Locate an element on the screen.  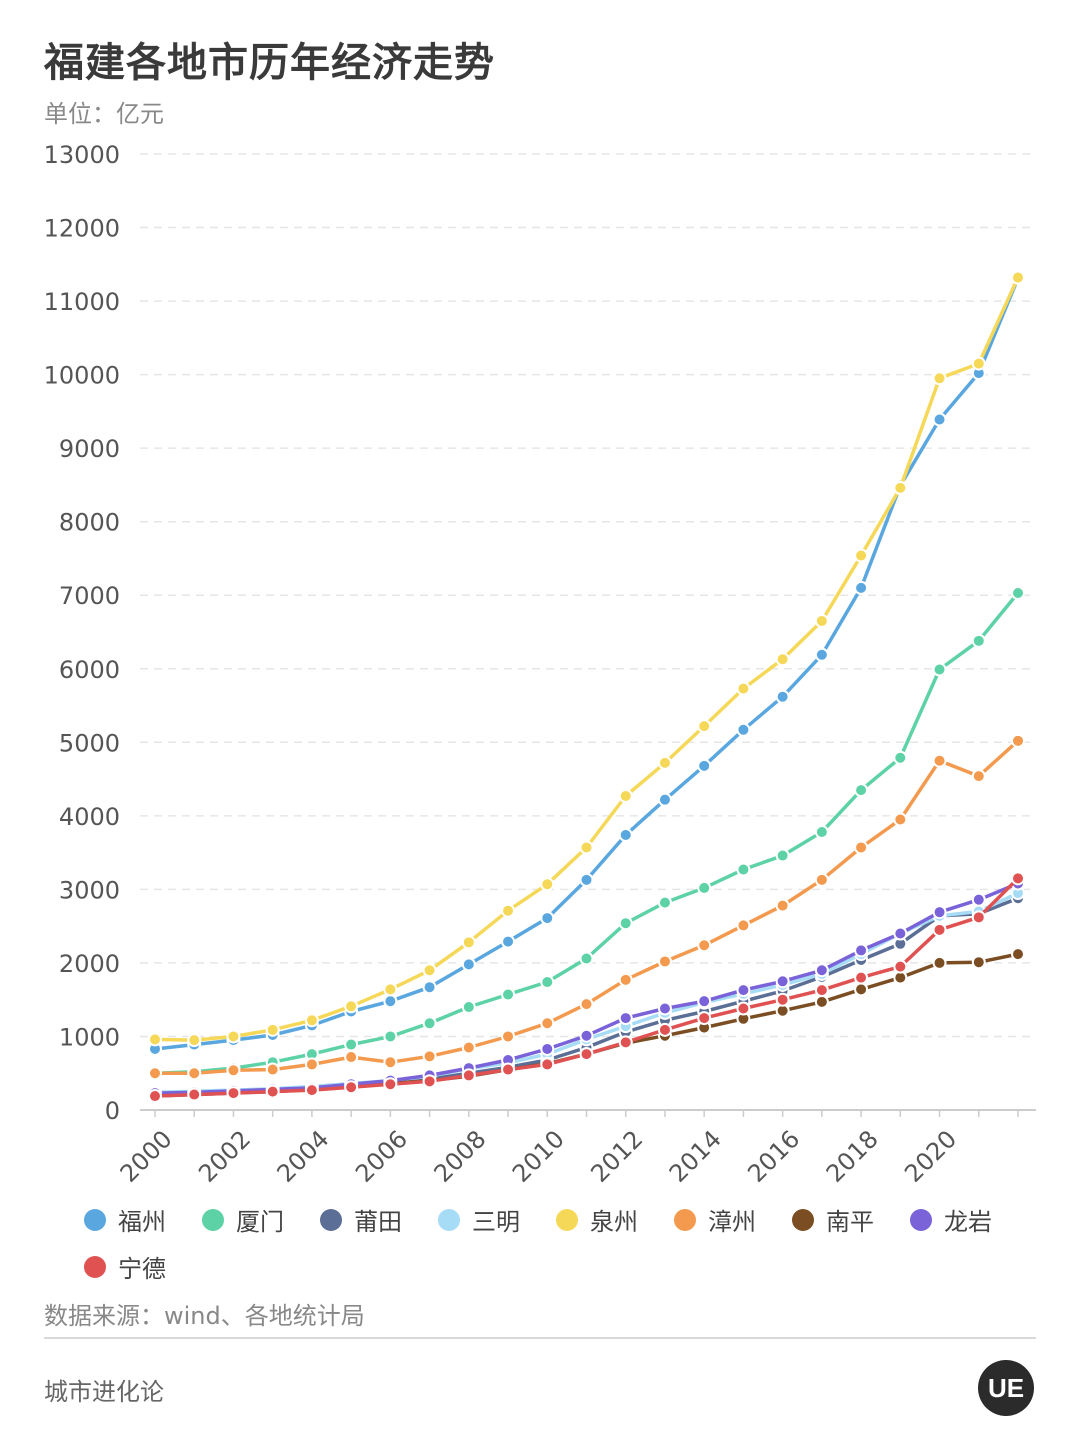
legend-item: 三明 is located at coordinates (497, 1219).